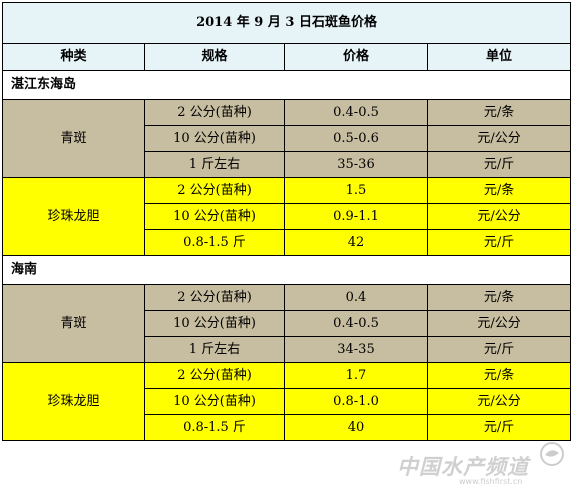 The height and width of the screenshot is (490, 574). I want to click on price-cell: 35-36, so click(356, 164).